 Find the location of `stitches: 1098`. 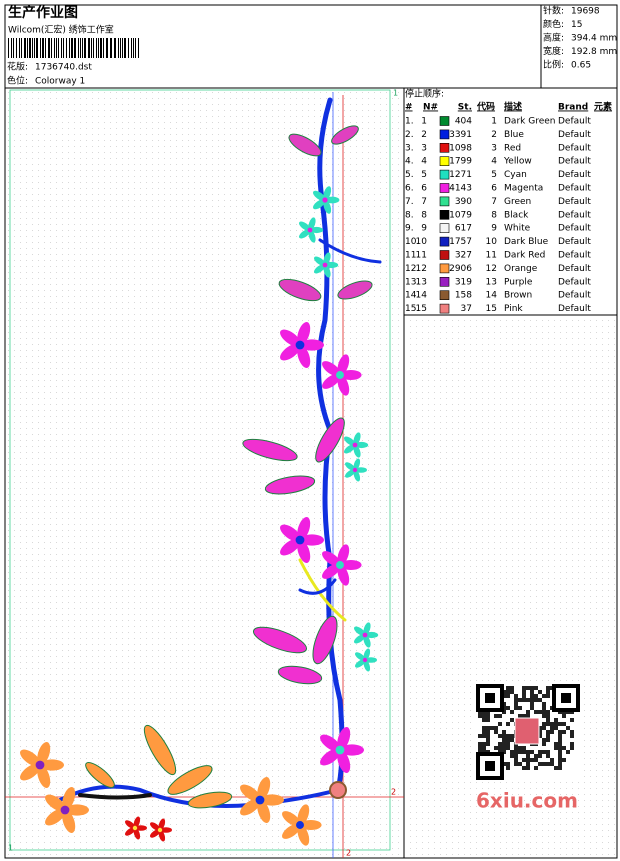

stitches: 1098 is located at coordinates (460, 148).